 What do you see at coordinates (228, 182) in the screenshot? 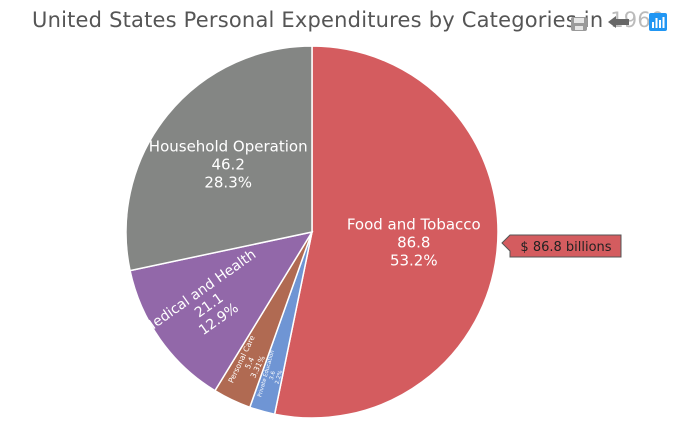
I see `slice-label-percent: 28.3%` at bounding box center [228, 182].